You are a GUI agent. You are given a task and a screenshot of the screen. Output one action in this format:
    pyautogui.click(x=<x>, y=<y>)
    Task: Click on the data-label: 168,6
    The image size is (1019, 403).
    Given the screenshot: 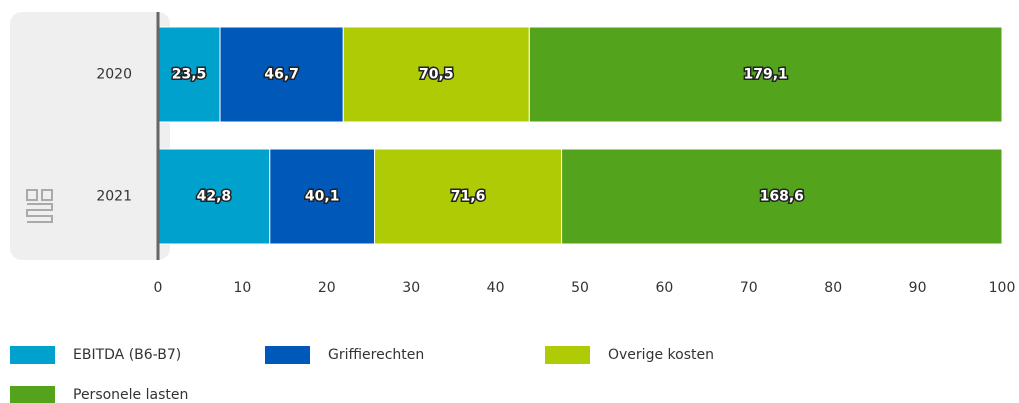 What is the action you would take?
    pyautogui.click(x=782, y=197)
    